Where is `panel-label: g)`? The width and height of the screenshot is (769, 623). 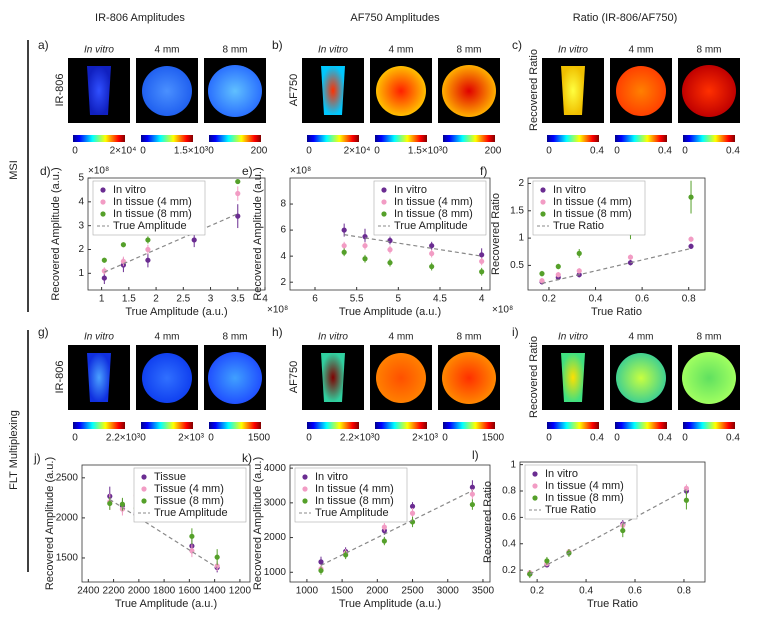 panel-label: g) is located at coordinates (43, 332).